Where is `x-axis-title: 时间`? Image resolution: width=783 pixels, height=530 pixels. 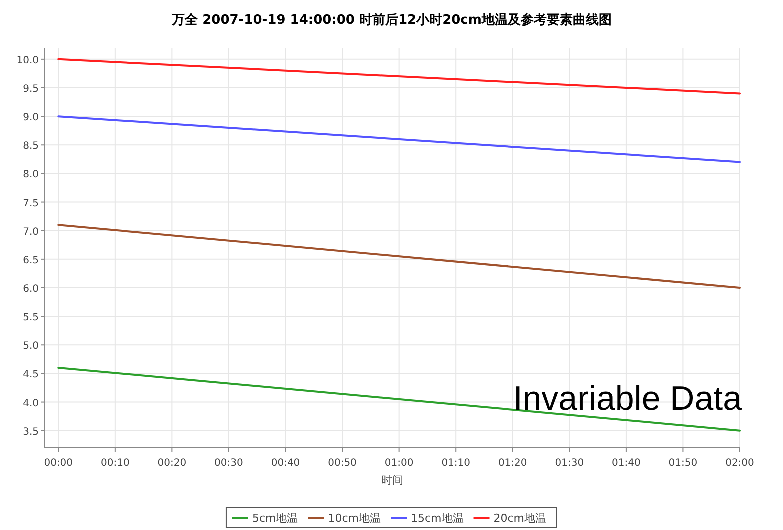
x-axis-title: 时间 is located at coordinates (393, 480).